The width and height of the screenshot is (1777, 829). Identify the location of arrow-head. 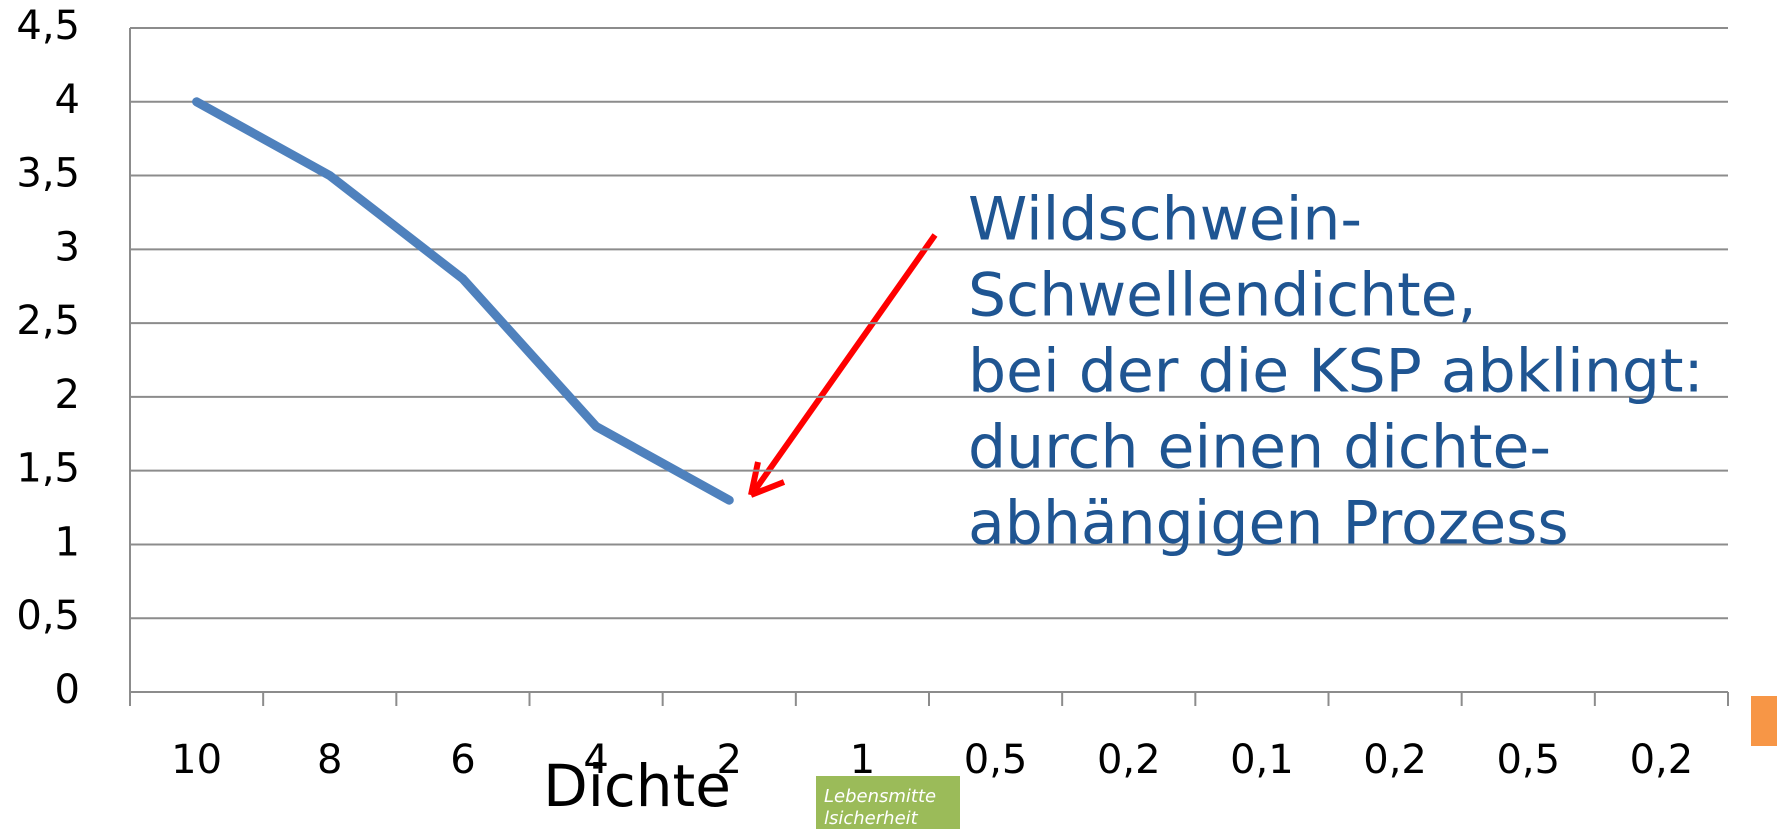
(767, 479).